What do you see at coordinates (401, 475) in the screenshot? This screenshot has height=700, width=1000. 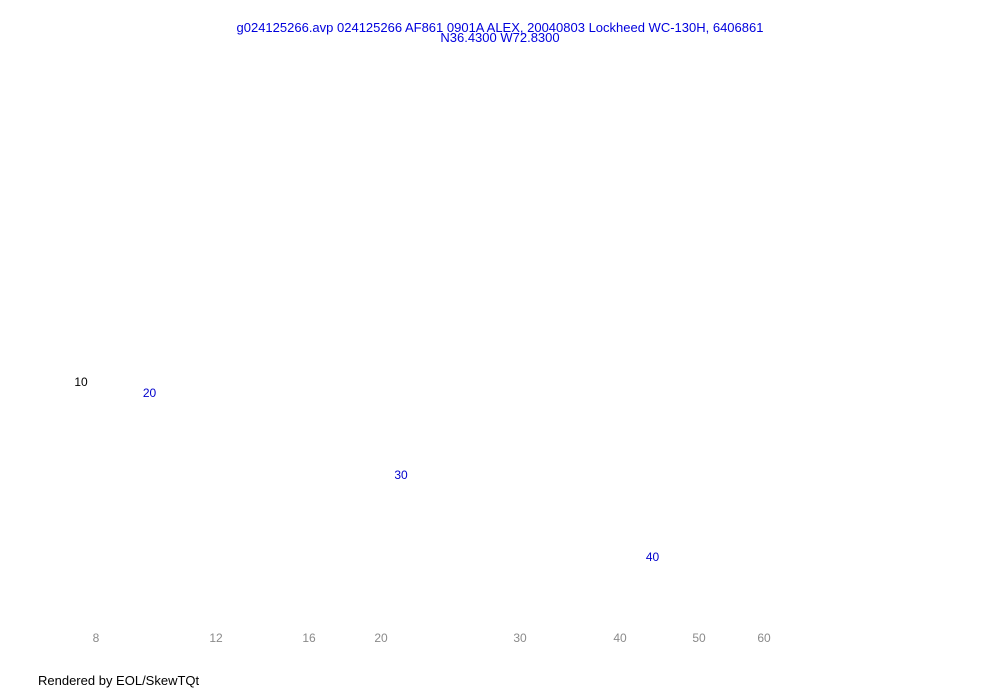 I see `isotherm-label: 30` at bounding box center [401, 475].